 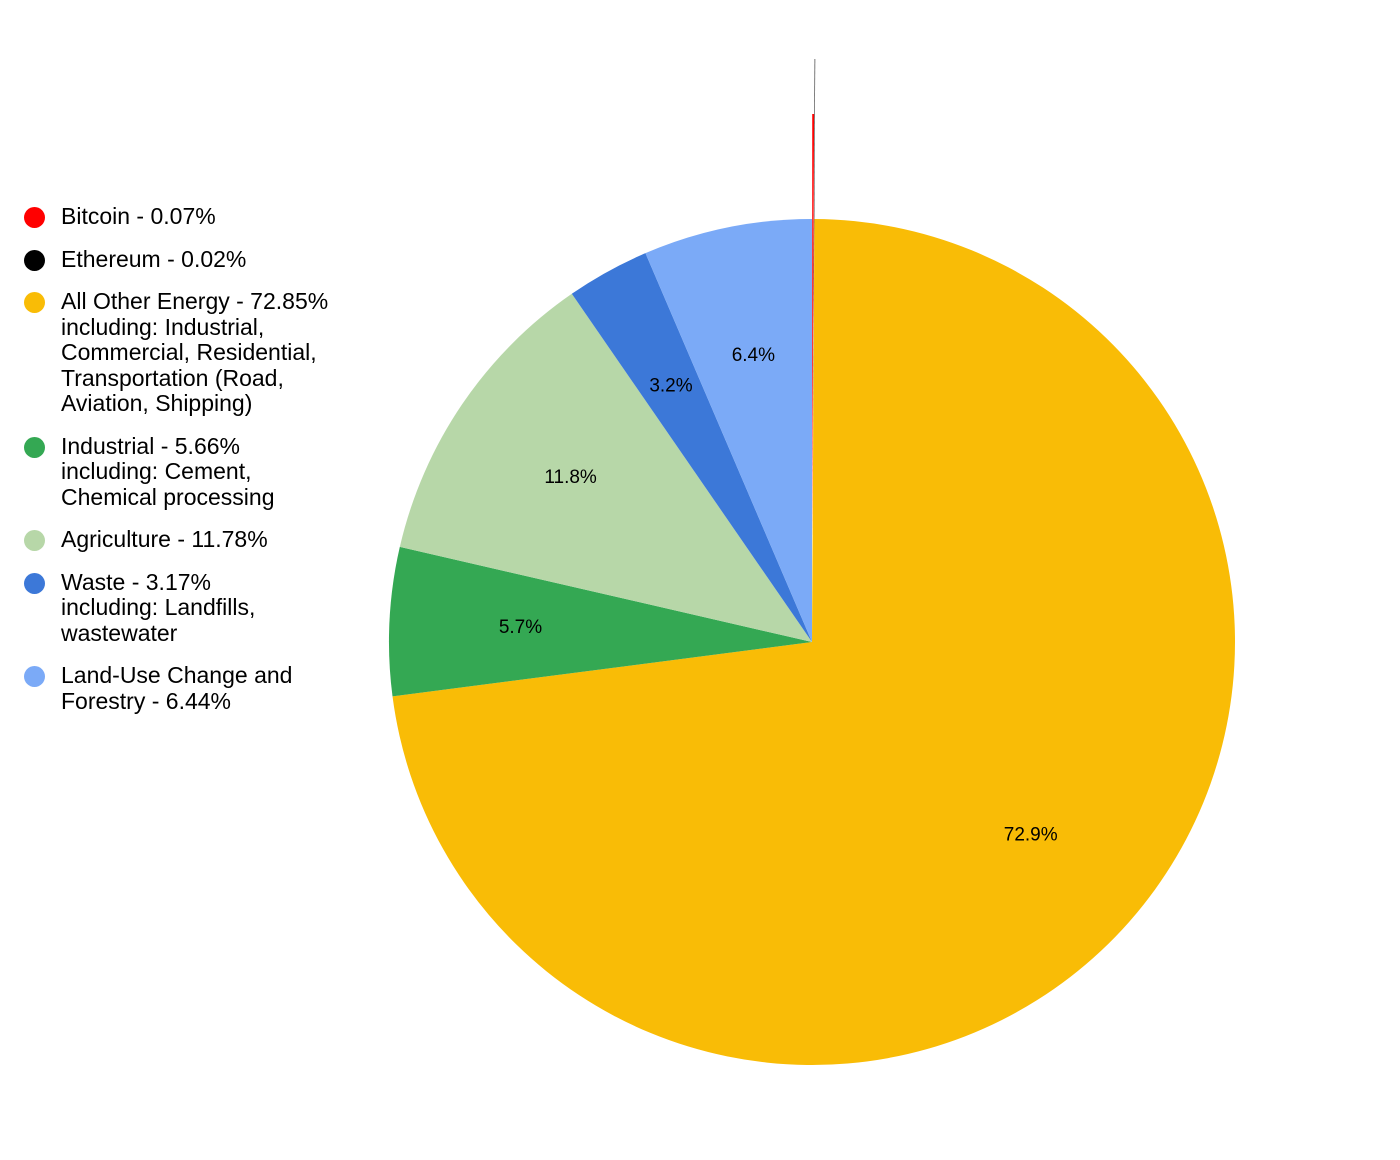 I want to click on legend-label-line: including: Landfills,, so click(x=158, y=607).